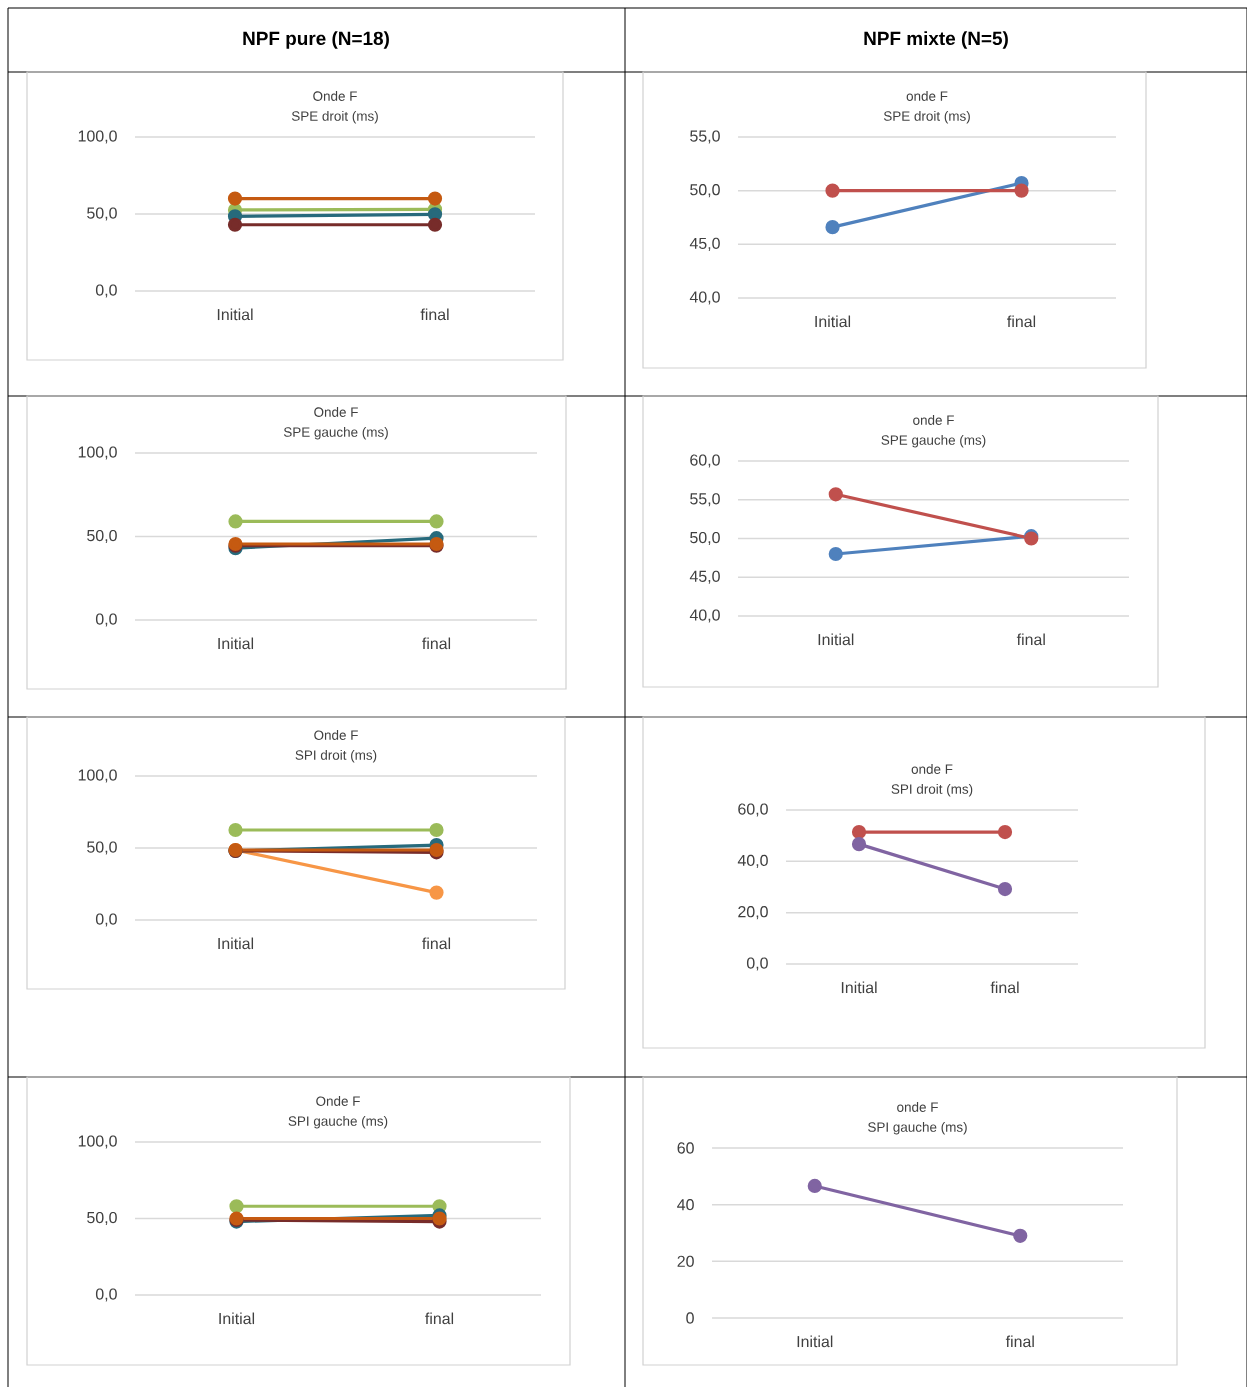  What do you see at coordinates (936, 40) in the screenshot?
I see `text: NPF mixte (N=5)` at bounding box center [936, 40].